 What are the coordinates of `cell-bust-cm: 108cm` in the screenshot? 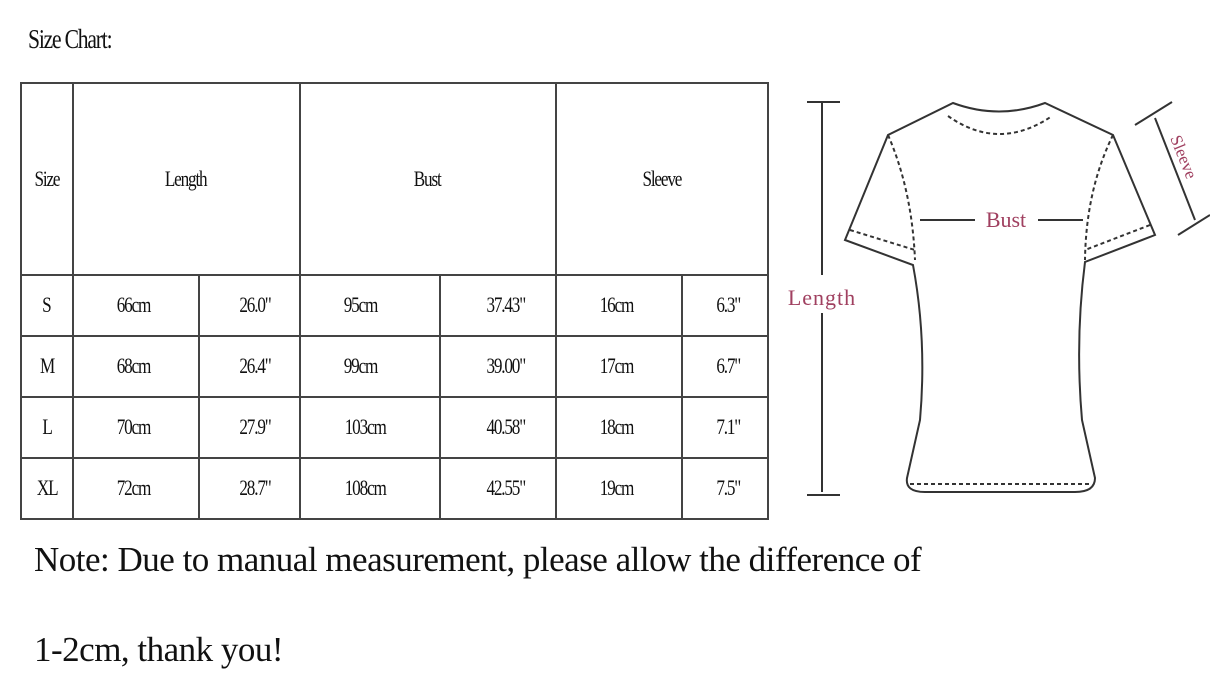 It's located at (370, 488).